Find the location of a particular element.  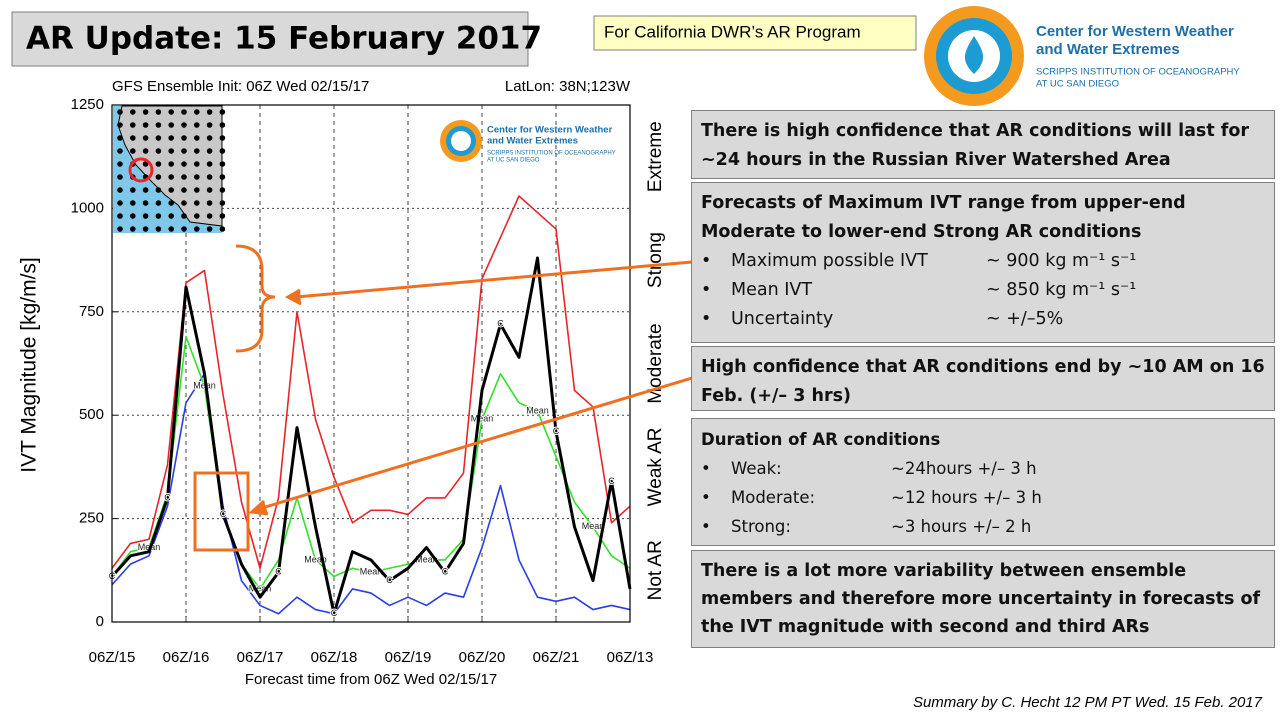

chart-logo is located at coordinates (461, 141).